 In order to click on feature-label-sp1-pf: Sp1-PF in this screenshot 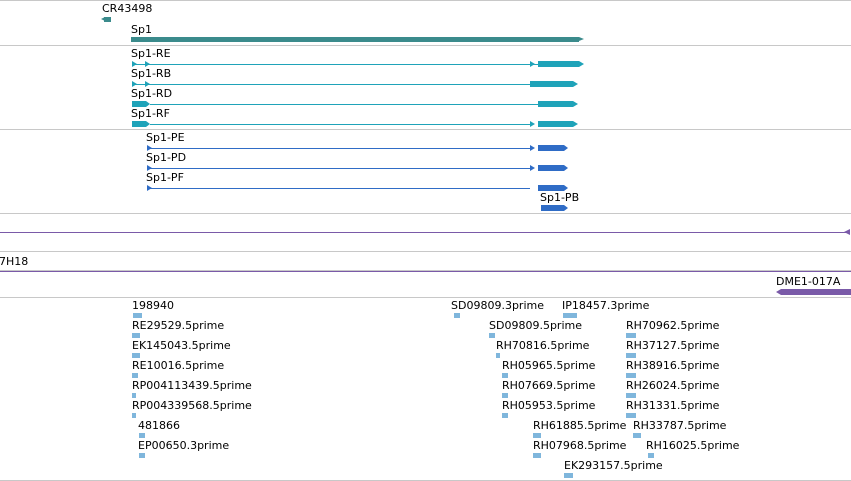, I will do `click(165, 177)`.